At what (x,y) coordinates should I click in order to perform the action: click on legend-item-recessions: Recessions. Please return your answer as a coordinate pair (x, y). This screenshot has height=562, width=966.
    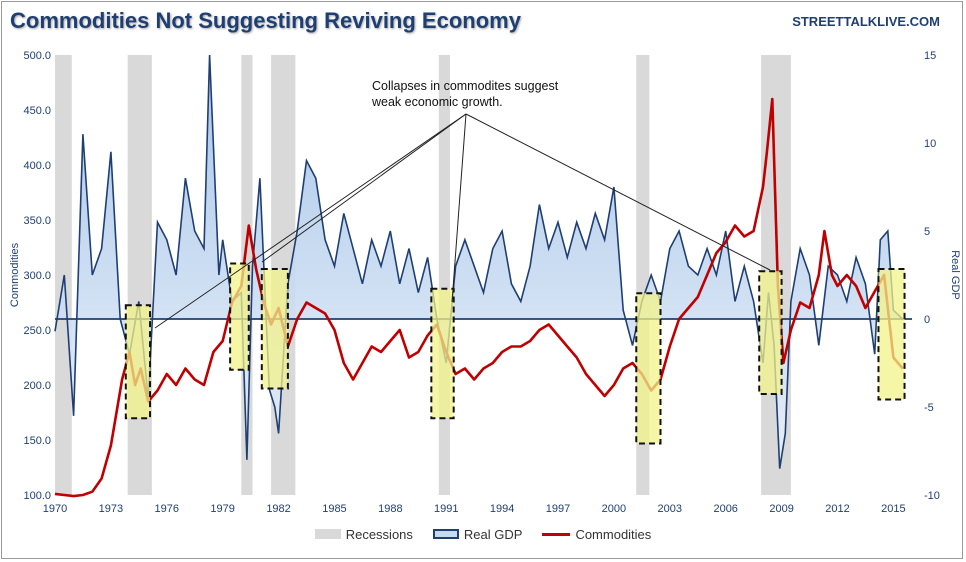
    Looking at the image, I should click on (363, 534).